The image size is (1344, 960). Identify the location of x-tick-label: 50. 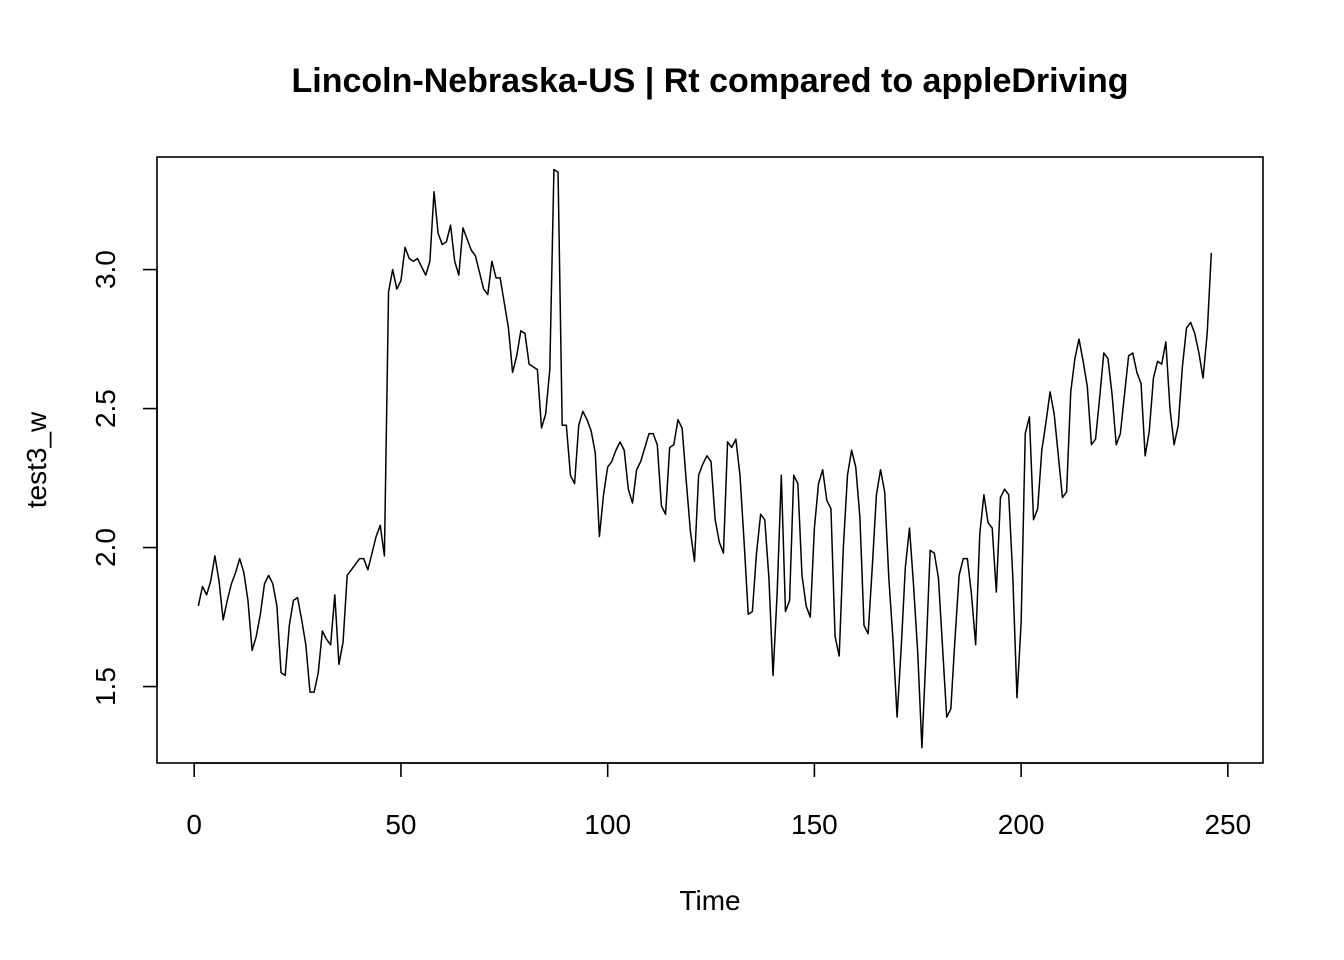
(400, 824).